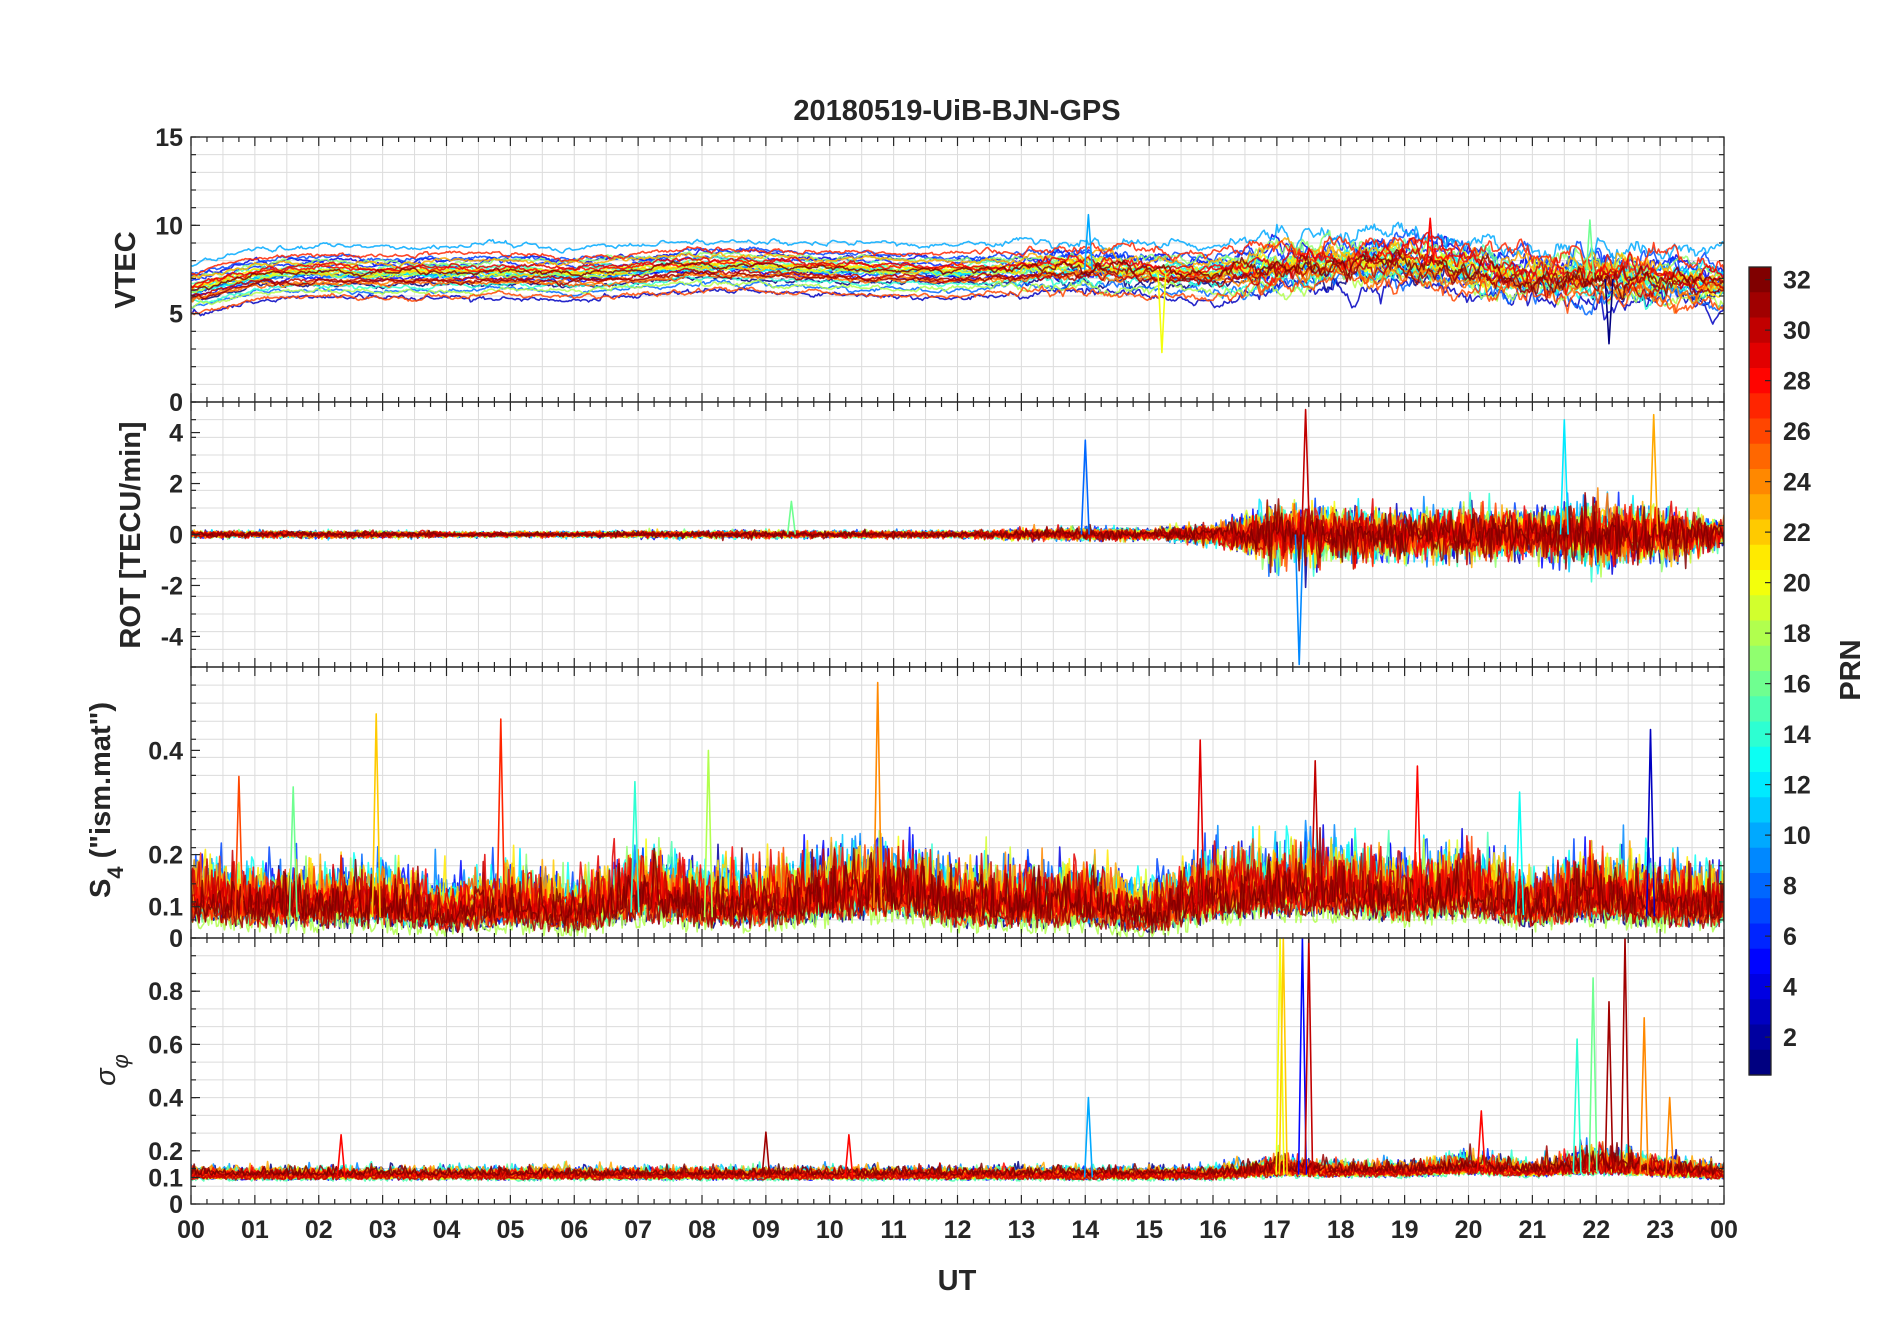  I want to click on rot-ytick-label: -2, so click(172, 586).